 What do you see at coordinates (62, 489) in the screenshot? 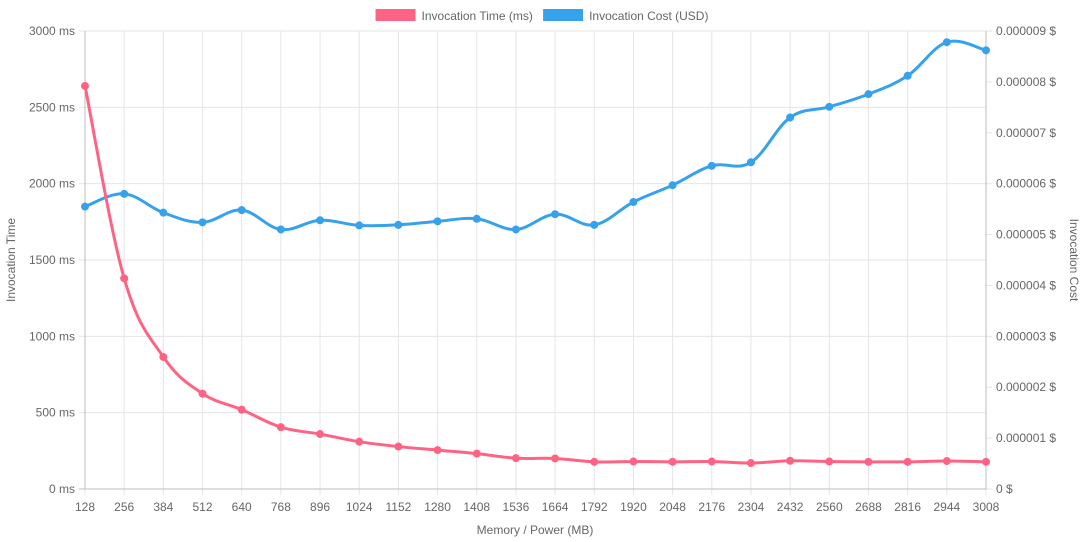
I see `y-left-tick-label: 0 ms` at bounding box center [62, 489].